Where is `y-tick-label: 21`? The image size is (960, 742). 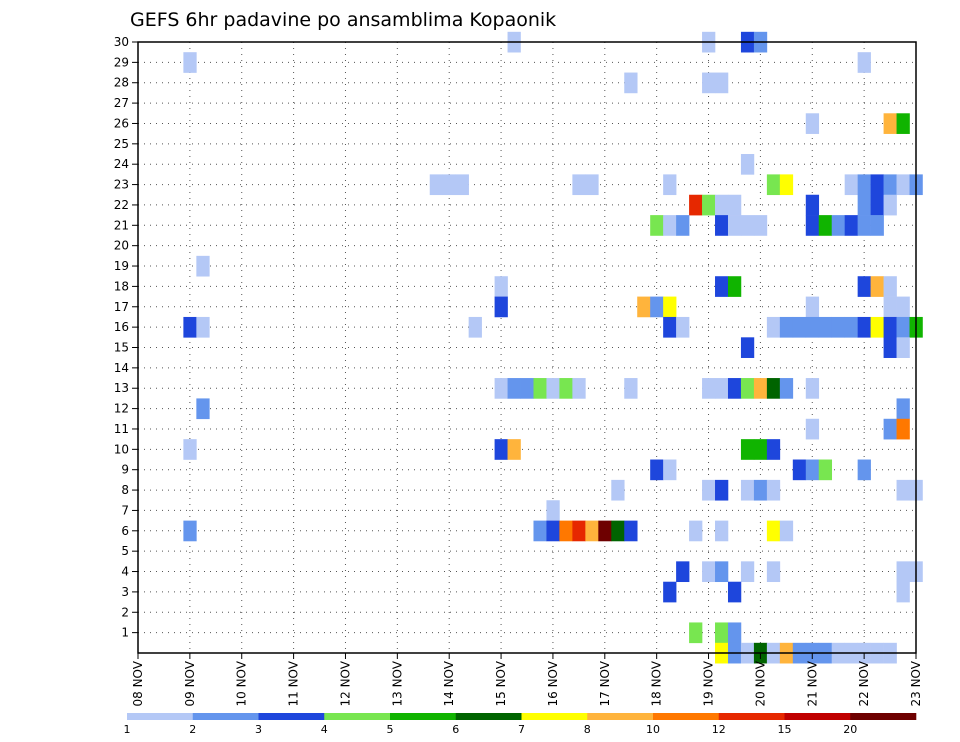
y-tick-label: 21 is located at coordinates (121, 225).